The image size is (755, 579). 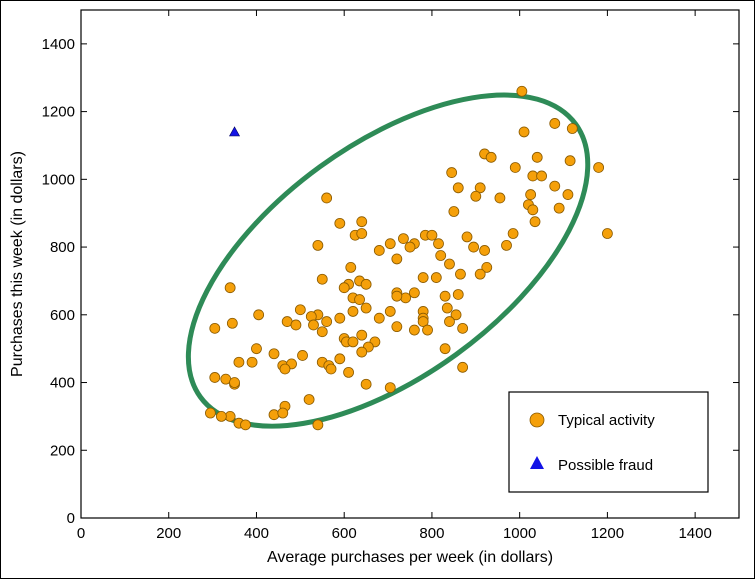 What do you see at coordinates (62, 315) in the screenshot?
I see `y-tick-label: 600` at bounding box center [62, 315].